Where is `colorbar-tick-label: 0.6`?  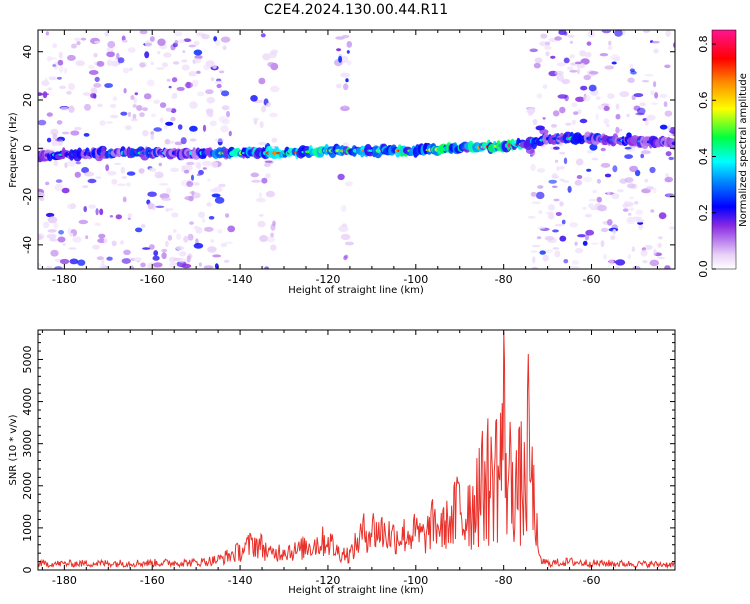
colorbar-tick-label: 0.6 is located at coordinates (703, 101).